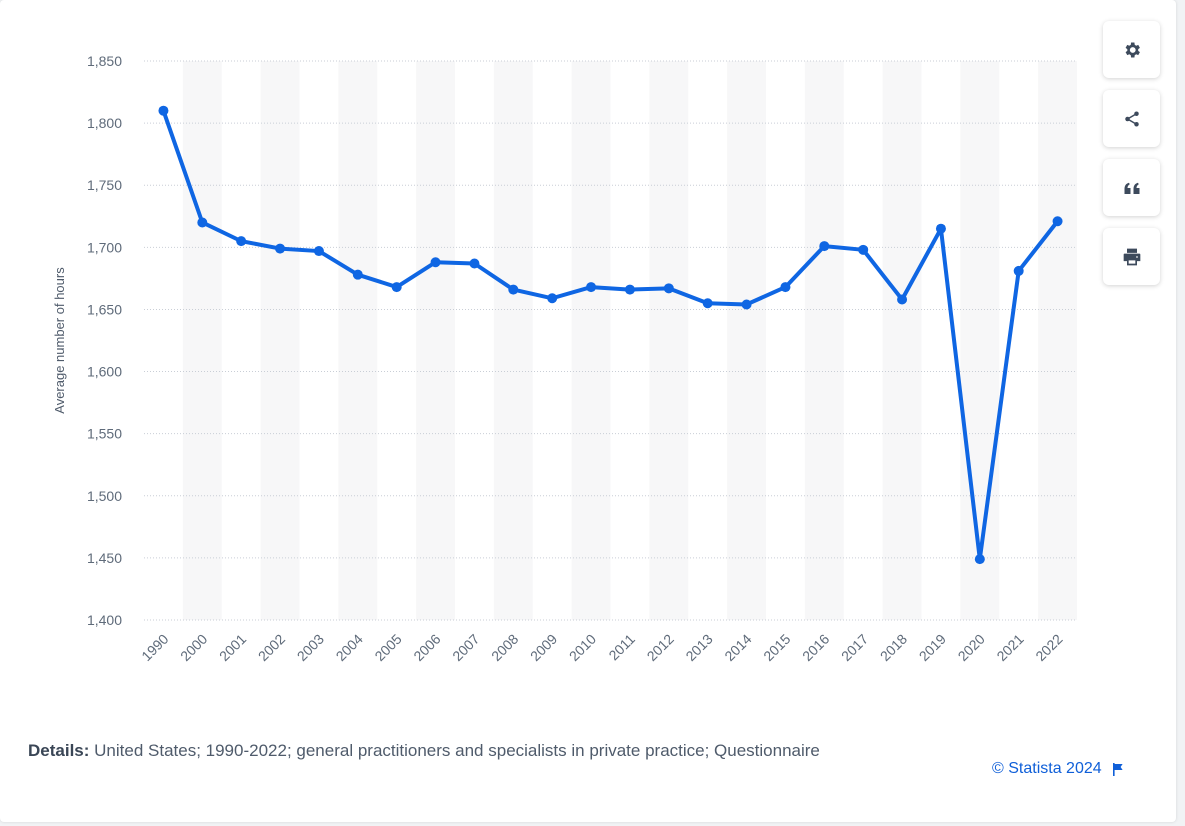 The image size is (1185, 826). What do you see at coordinates (543, 647) in the screenshot?
I see `x-tick-label: 2009` at bounding box center [543, 647].